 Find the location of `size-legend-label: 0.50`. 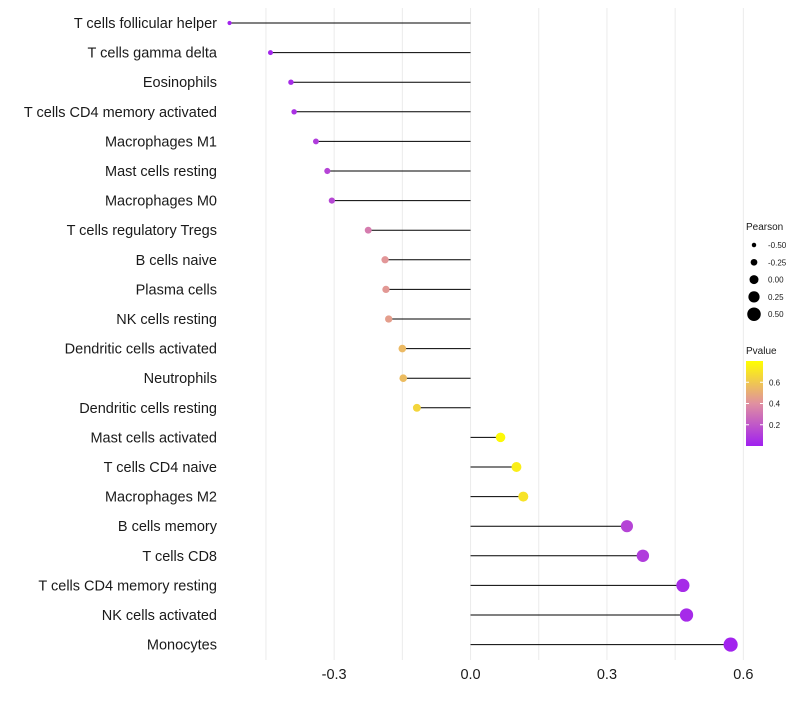

size-legend-label: 0.50 is located at coordinates (776, 314).